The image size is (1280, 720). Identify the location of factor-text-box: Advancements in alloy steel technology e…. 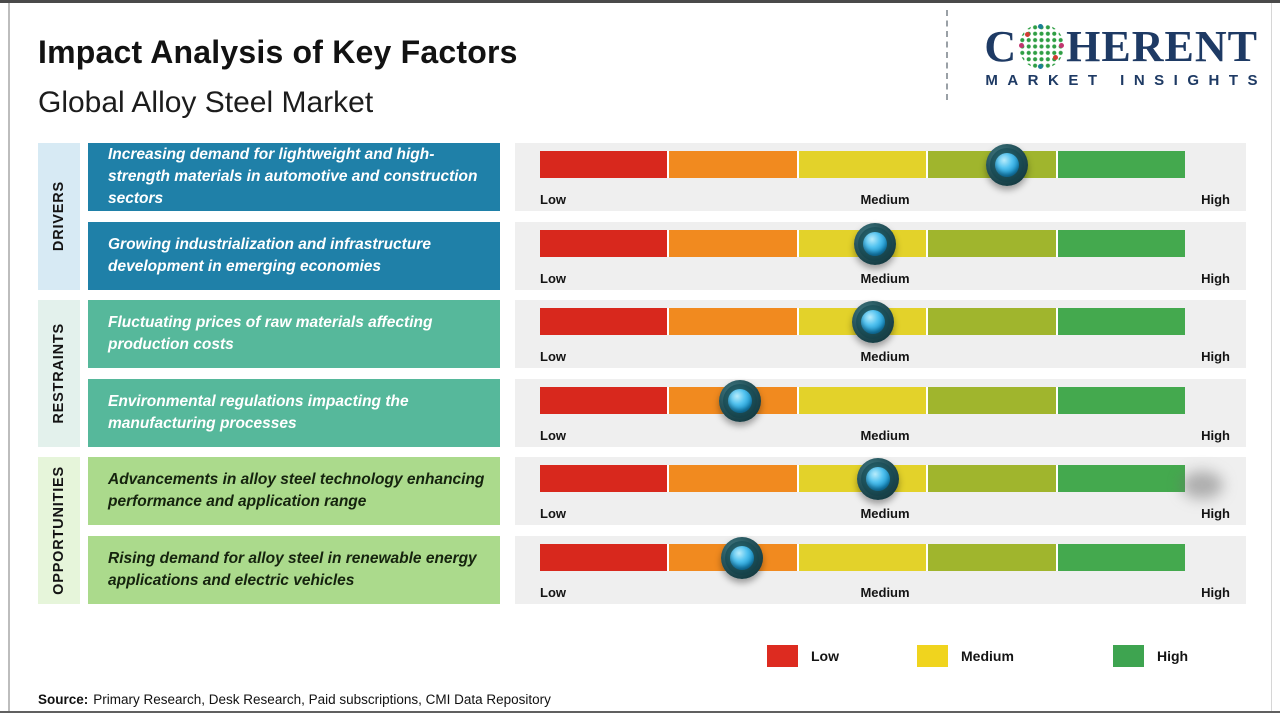
(294, 491).